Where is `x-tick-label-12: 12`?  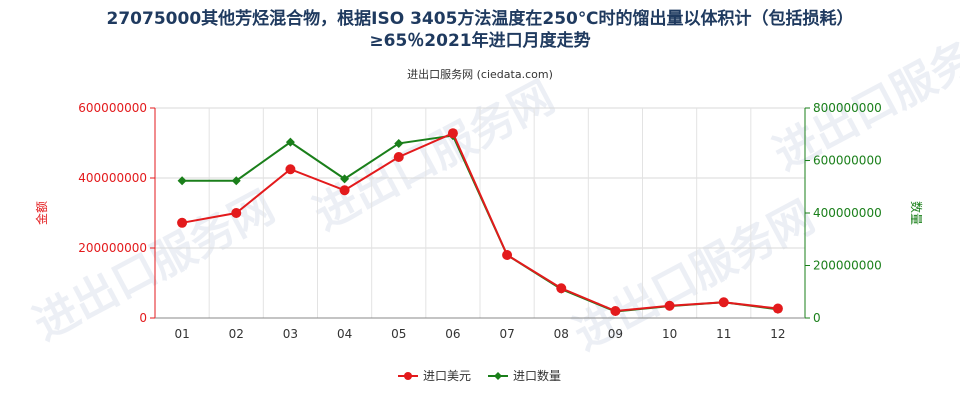
x-tick-label-12: 12 is located at coordinates (777, 334).